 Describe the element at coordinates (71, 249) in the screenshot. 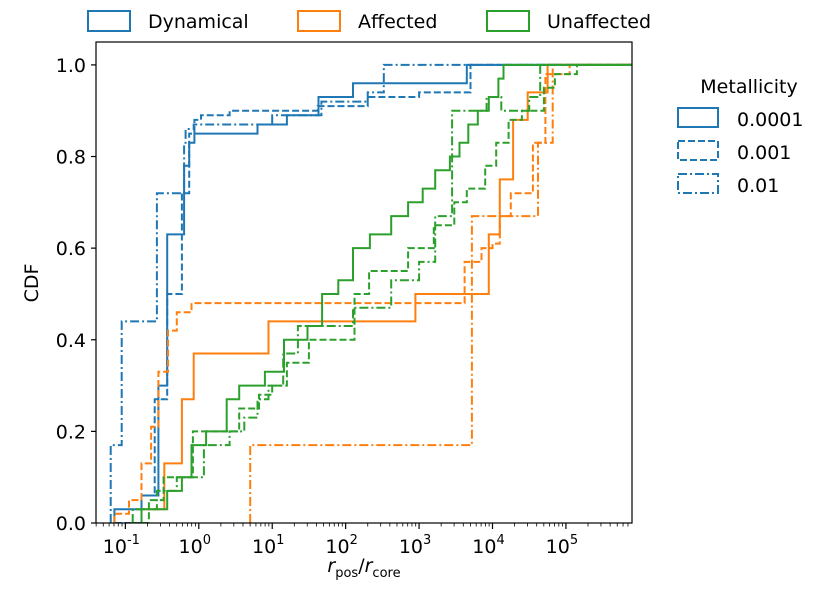

I see `y-tick-label: 0.6` at that location.